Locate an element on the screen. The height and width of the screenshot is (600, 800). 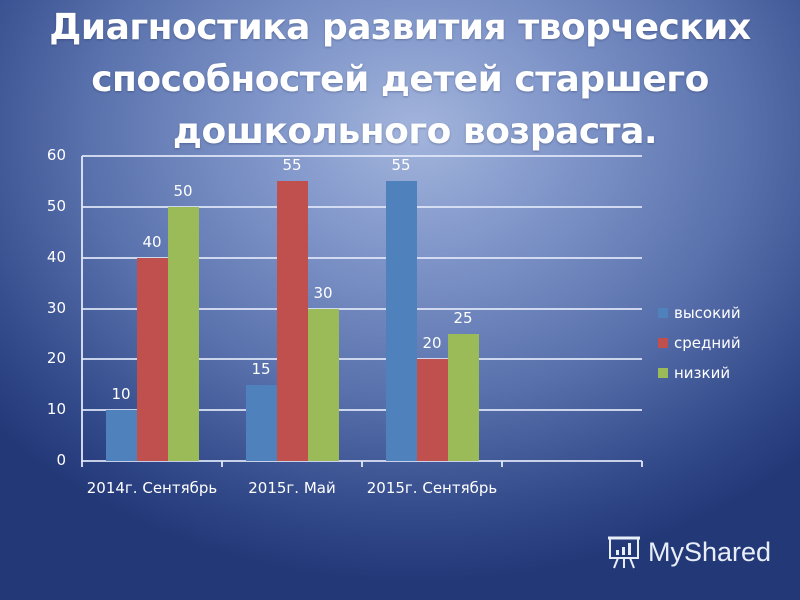
legend-label: средний is located at coordinates (707, 343).